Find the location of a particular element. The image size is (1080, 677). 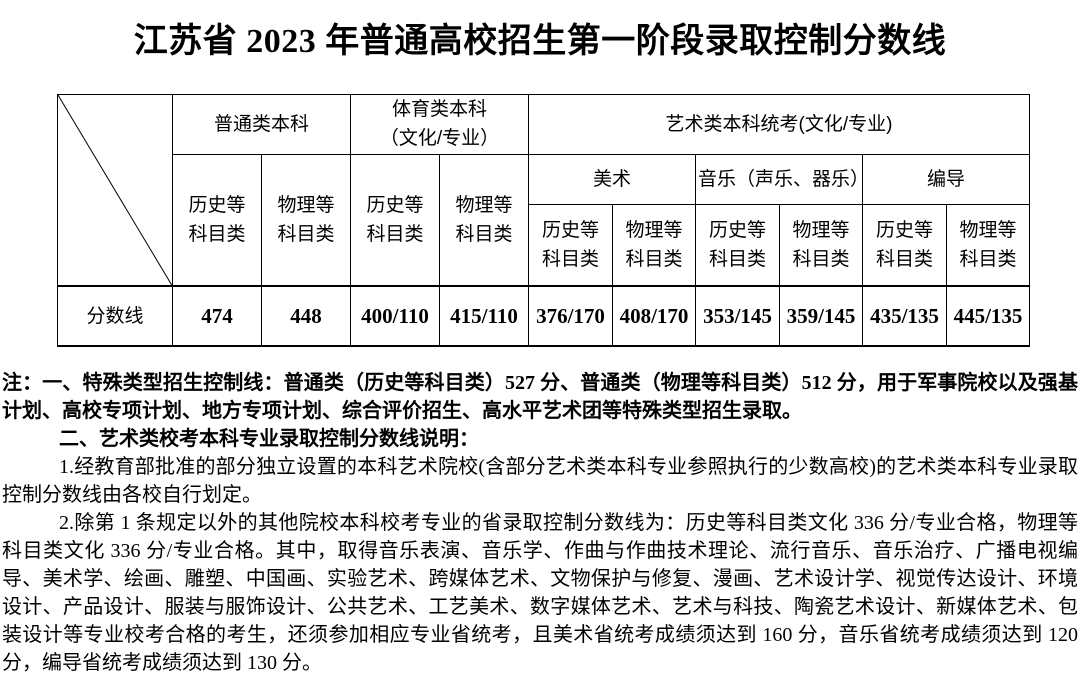

track-header-music-history: 历史等 科目类 is located at coordinates (738, 245).